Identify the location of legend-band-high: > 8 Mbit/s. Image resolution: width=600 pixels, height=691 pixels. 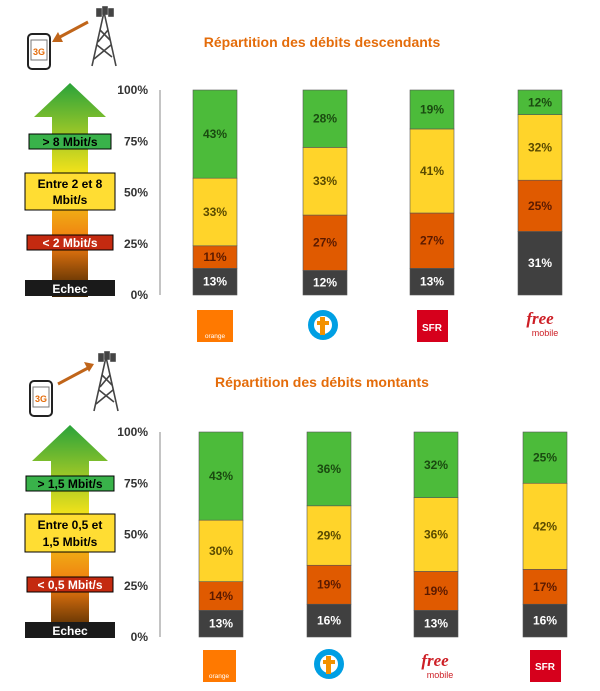
(69, 142).